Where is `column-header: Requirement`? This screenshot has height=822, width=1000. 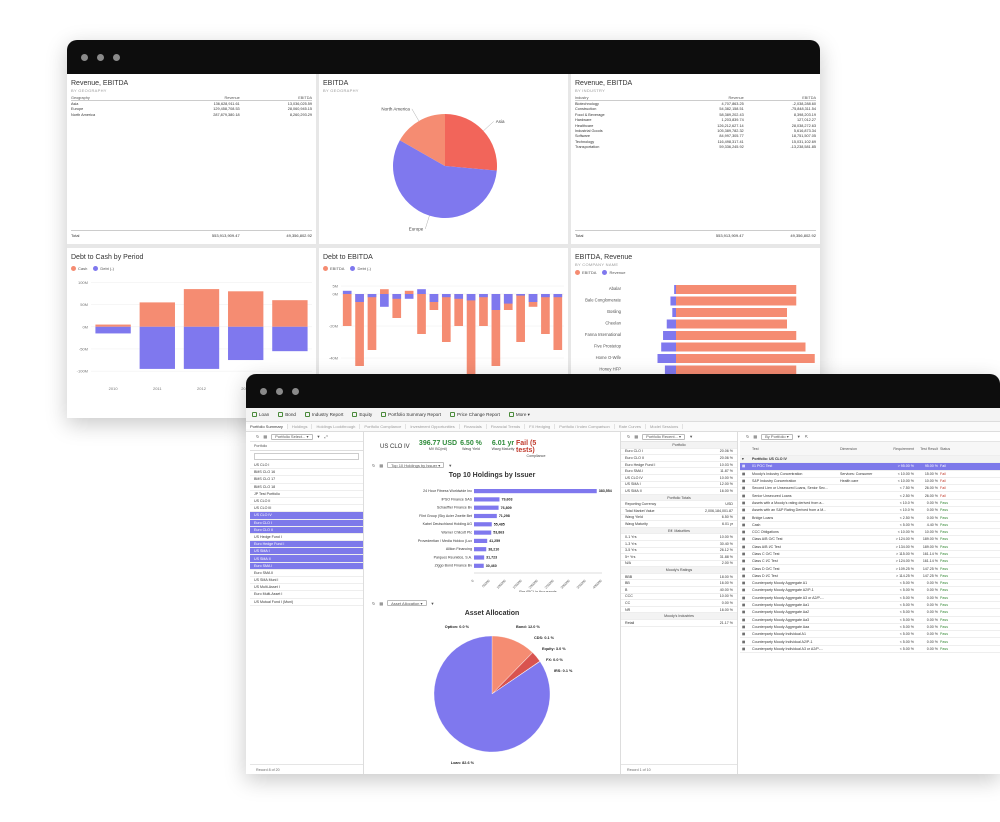 column-header: Requirement is located at coordinates (903, 448).